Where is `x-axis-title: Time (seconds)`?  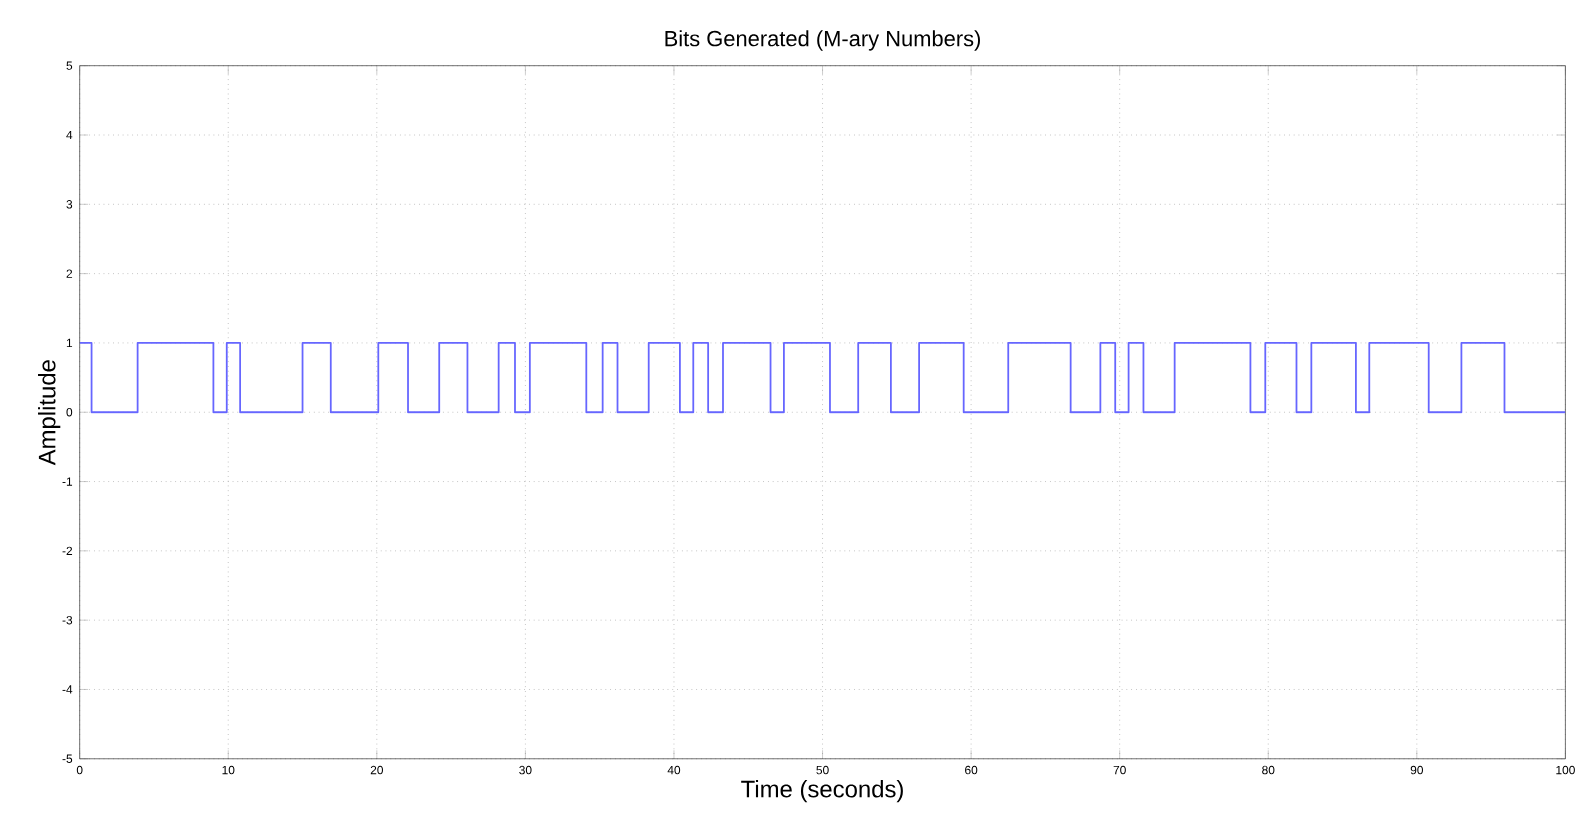
x-axis-title: Time (seconds) is located at coordinates (822, 790).